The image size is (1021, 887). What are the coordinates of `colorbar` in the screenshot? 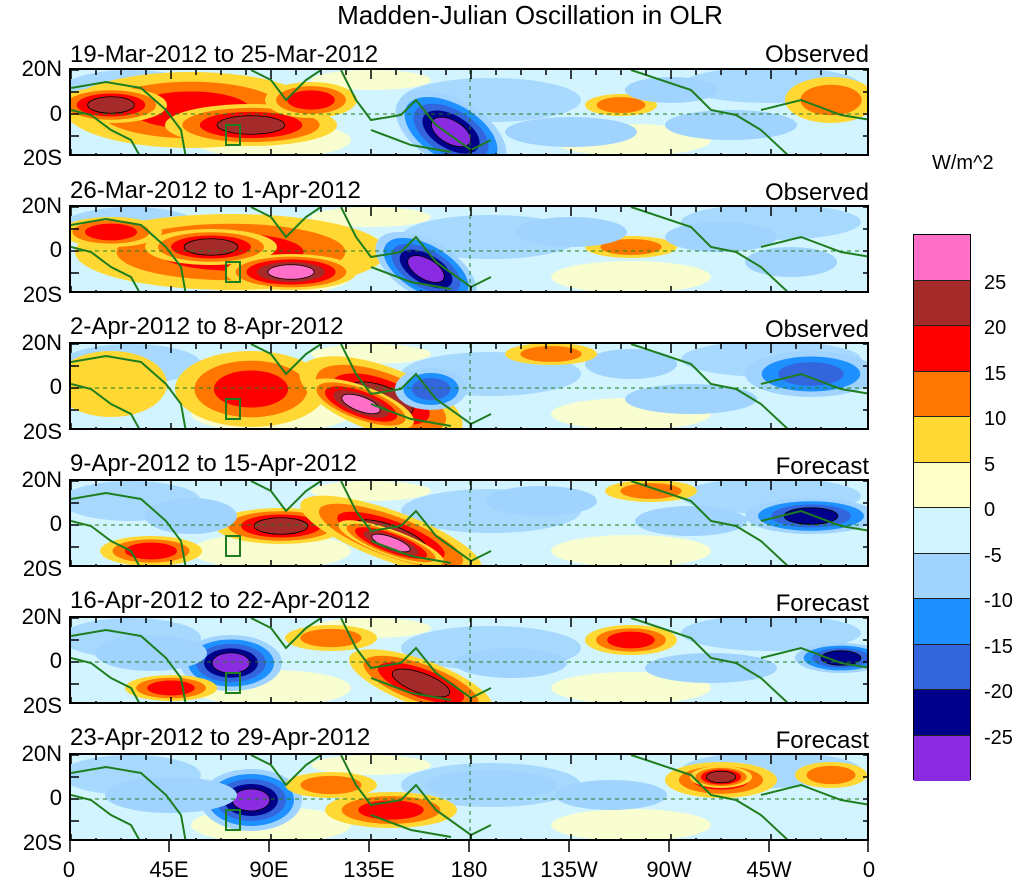 It's located at (942, 507).